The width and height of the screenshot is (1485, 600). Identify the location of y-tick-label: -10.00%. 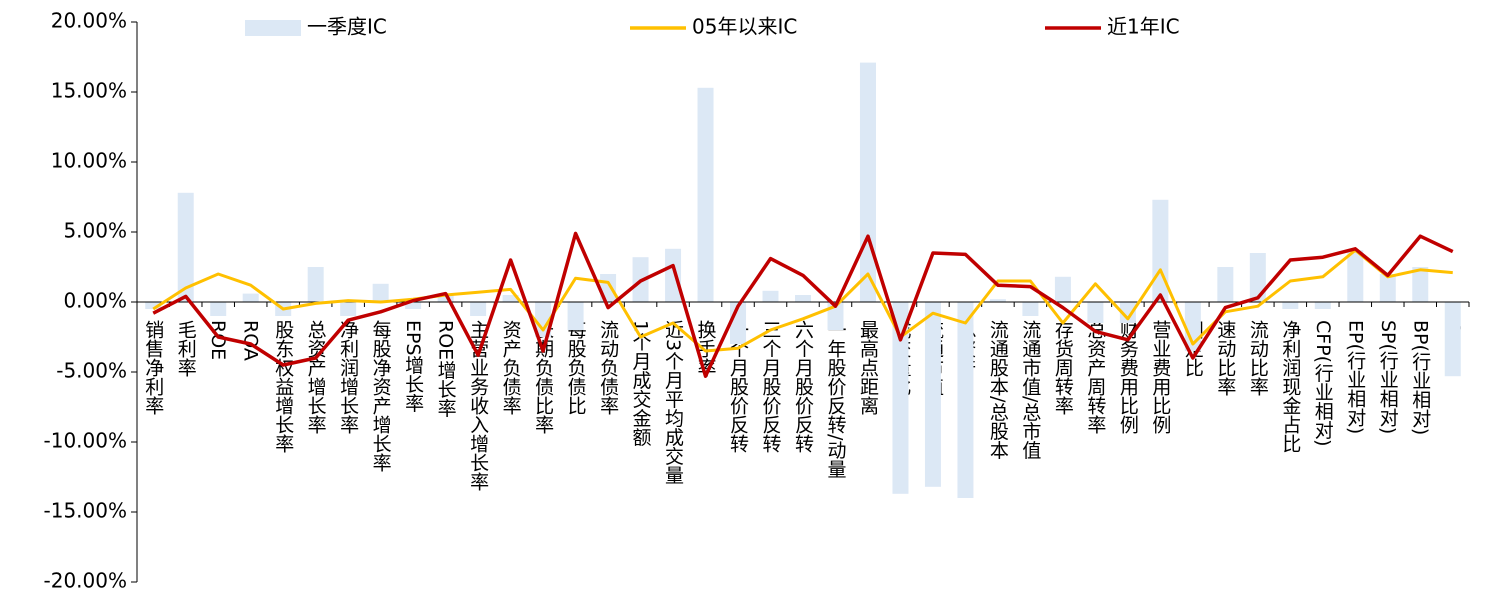
(85, 441).